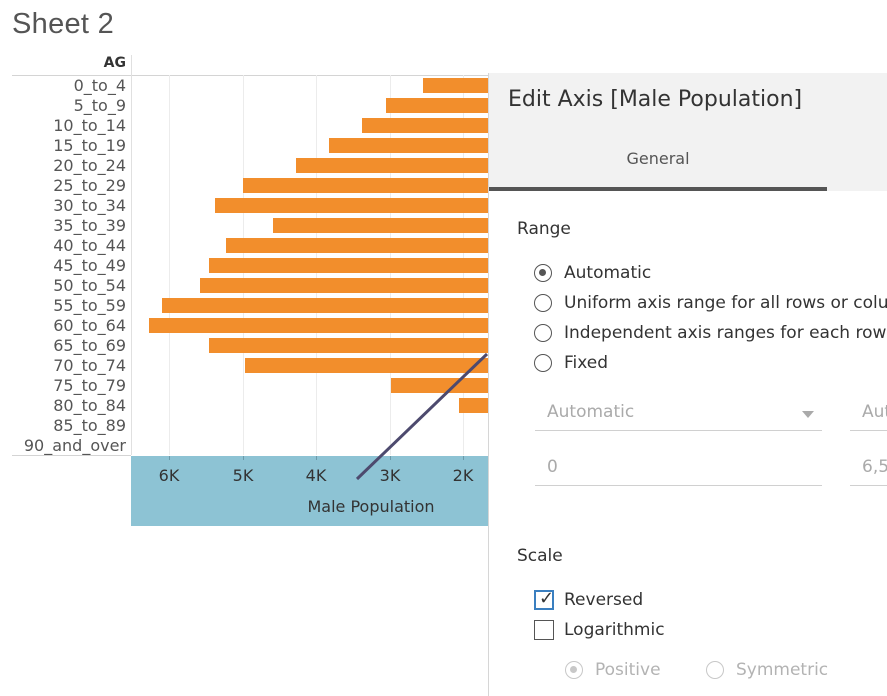  I want to click on range-start-dropdown: Automatic, so click(678, 414).